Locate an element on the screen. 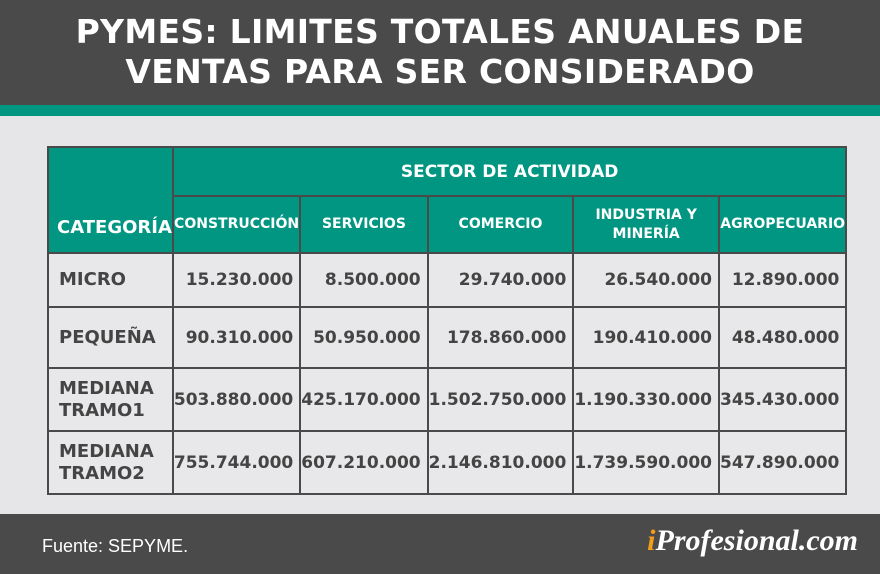 This screenshot has width=880, height=574. row-label: MEDIANA TRAMO2 is located at coordinates (110, 462).